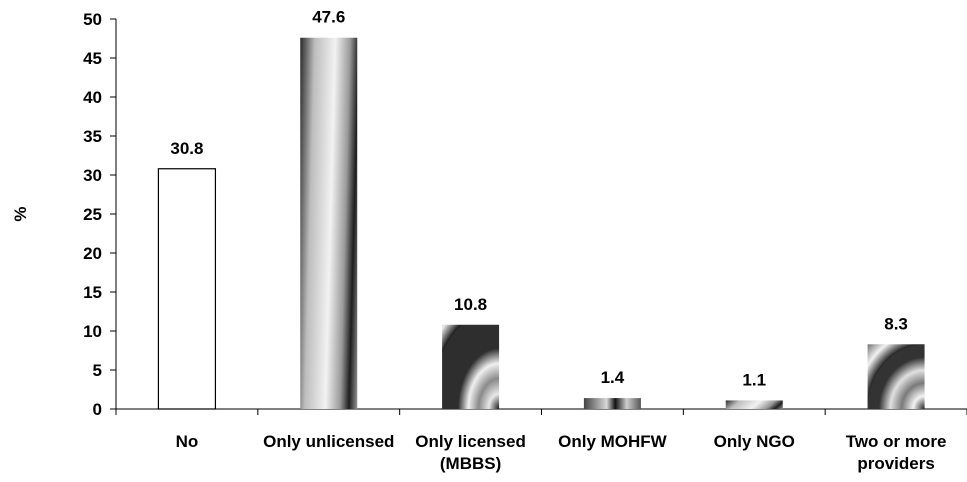 This screenshot has width=967, height=482. Describe the element at coordinates (896, 323) in the screenshot. I see `data-label: 8.3` at that location.